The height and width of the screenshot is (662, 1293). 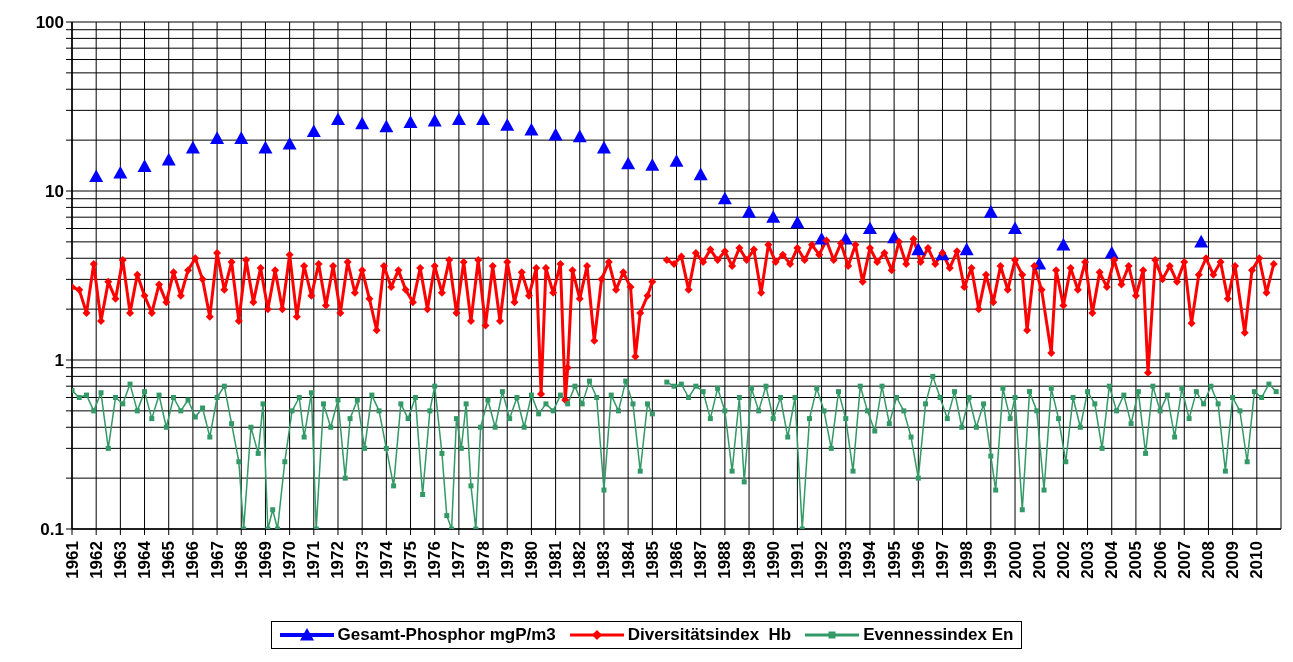 What do you see at coordinates (822, 560) in the screenshot?
I see `x-tick-label: 1992` at bounding box center [822, 560].